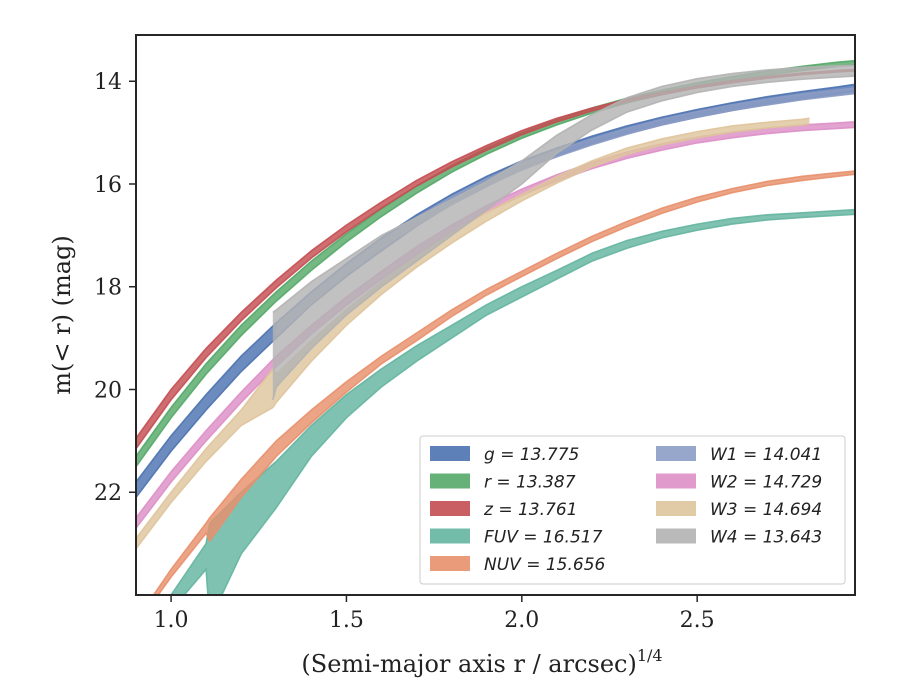  What do you see at coordinates (62, 314) in the screenshot?
I see `y-axis-label: m(< r) (mag)` at bounding box center [62, 314].